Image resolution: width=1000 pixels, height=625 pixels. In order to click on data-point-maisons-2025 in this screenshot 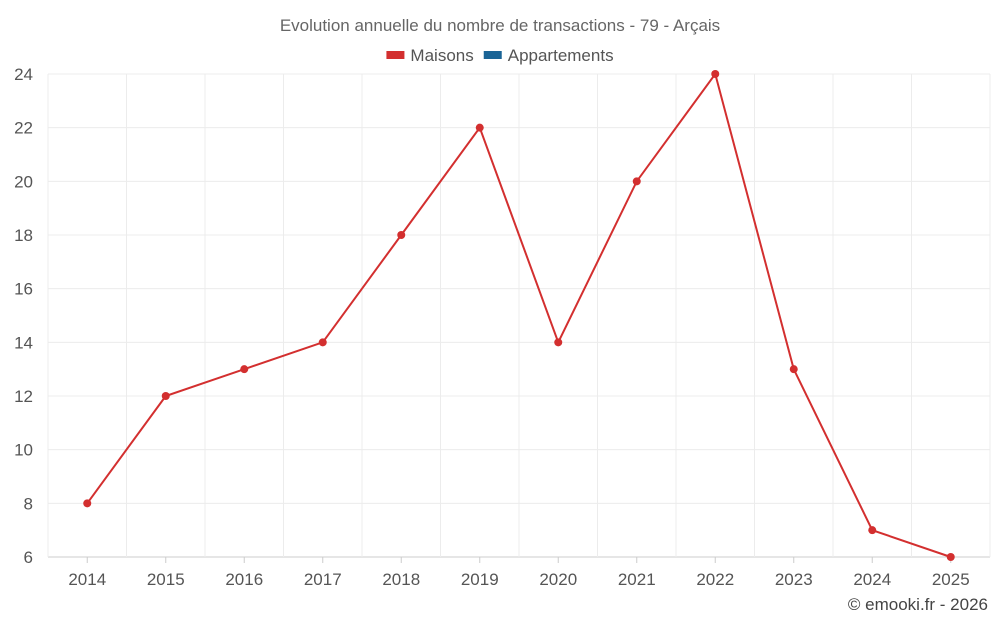, I will do `click(950, 557)`.